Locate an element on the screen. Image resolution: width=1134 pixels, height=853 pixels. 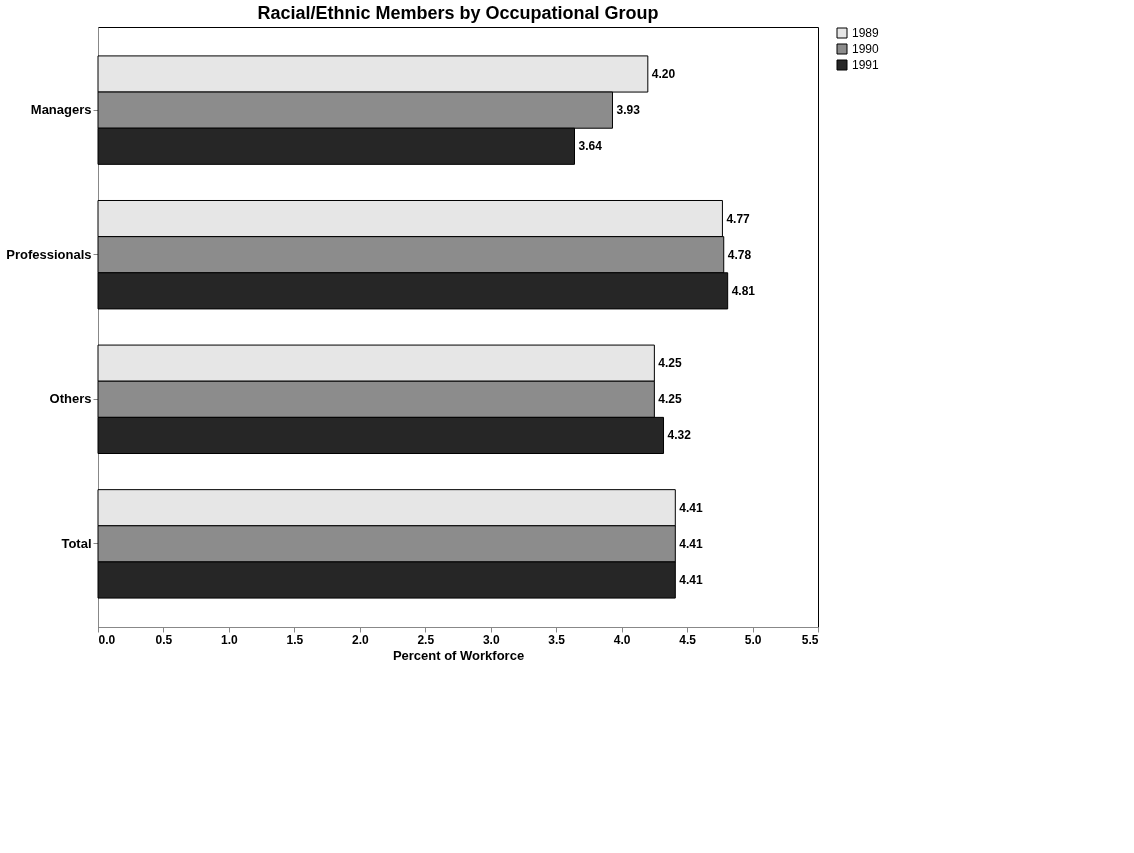
legend-label: 1991 is located at coordinates (866, 65).